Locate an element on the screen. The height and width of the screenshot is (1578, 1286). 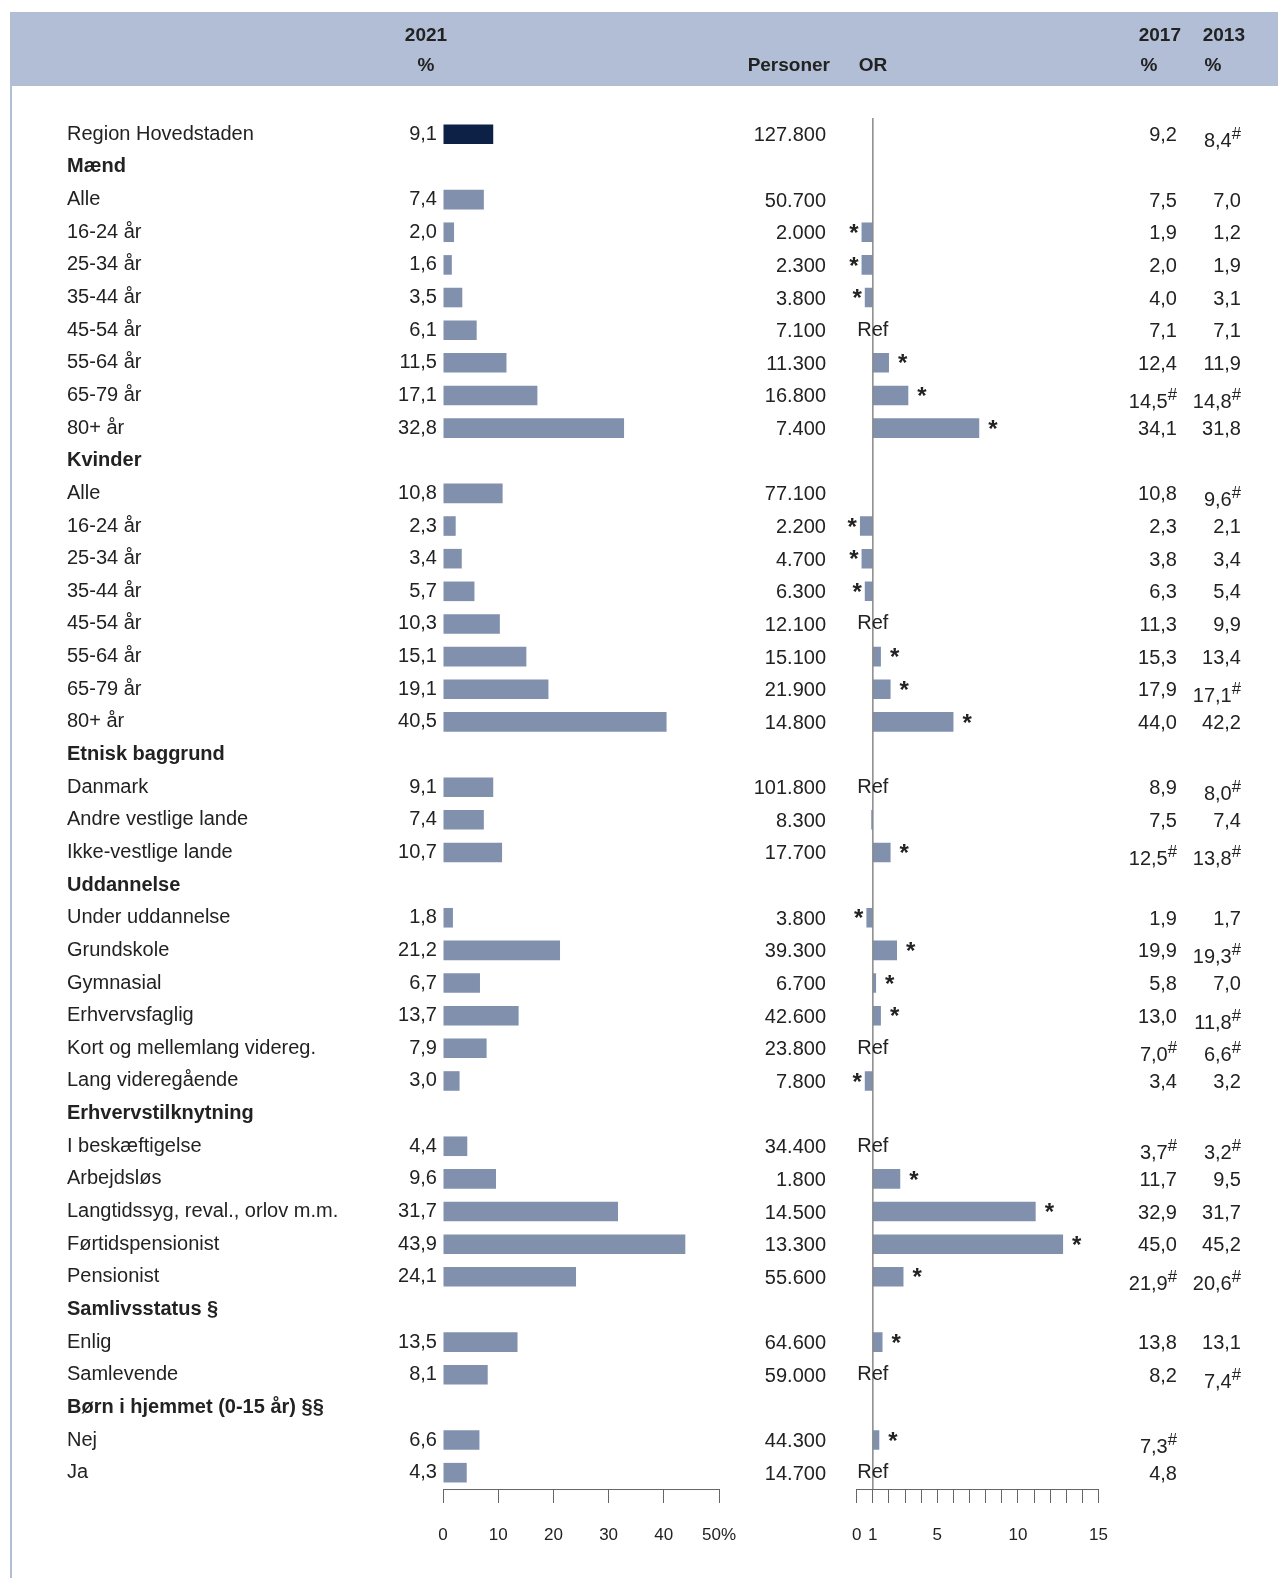
data-label: 9,6 is located at coordinates (423, 1177).